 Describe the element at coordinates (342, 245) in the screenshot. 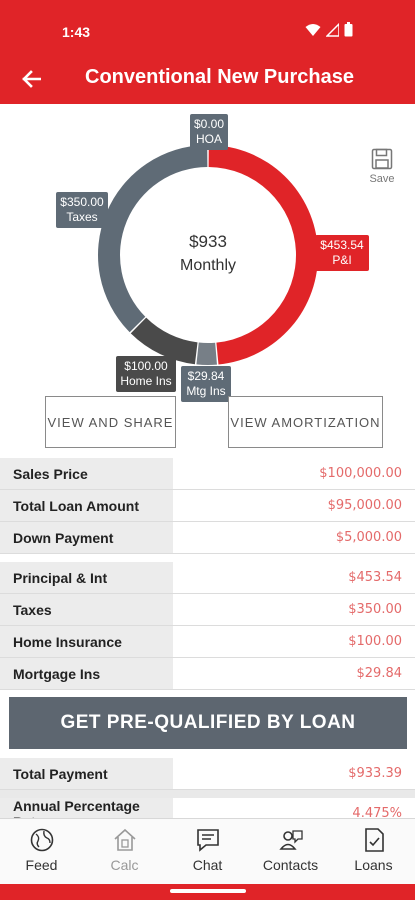

I see `pi-tag-value: $453.54` at that location.